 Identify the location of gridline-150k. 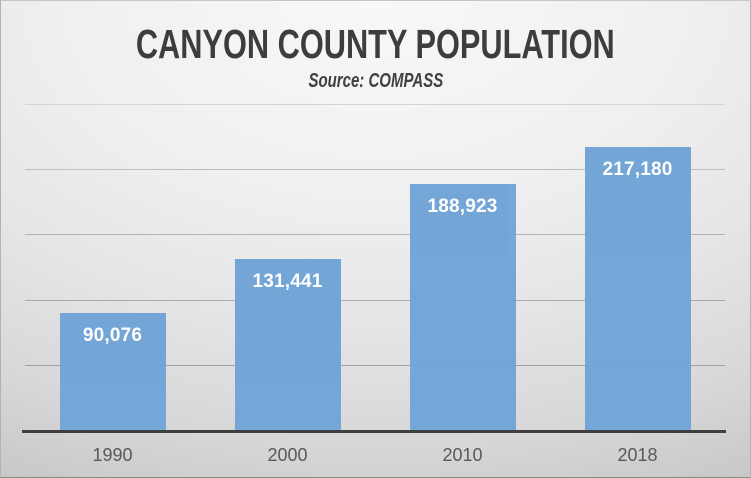
(375, 235).